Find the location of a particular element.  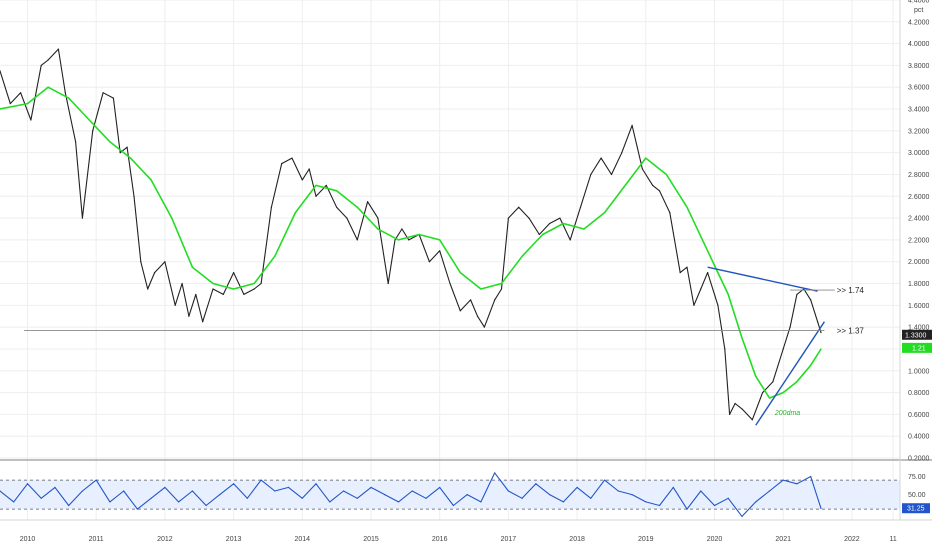

y-tick-label: 0.8000 is located at coordinates (919, 393).